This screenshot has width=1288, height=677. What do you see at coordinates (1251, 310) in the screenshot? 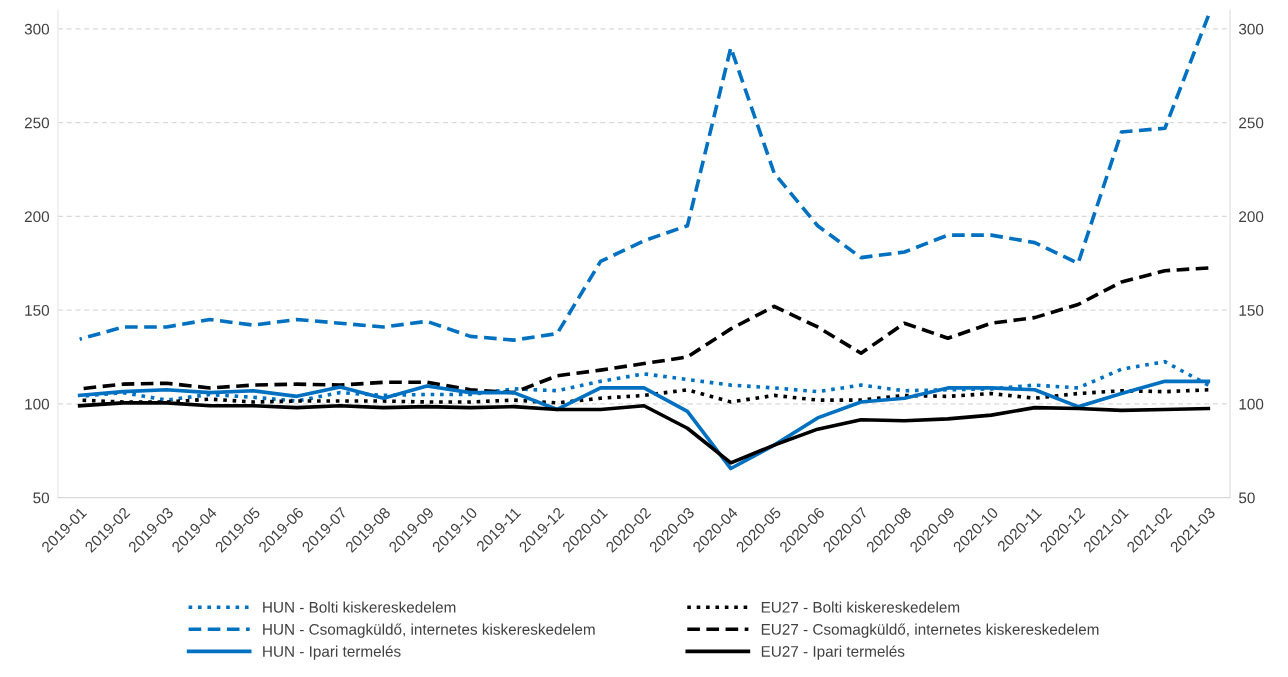
I see `y2-tick-label: 150` at bounding box center [1251, 310].